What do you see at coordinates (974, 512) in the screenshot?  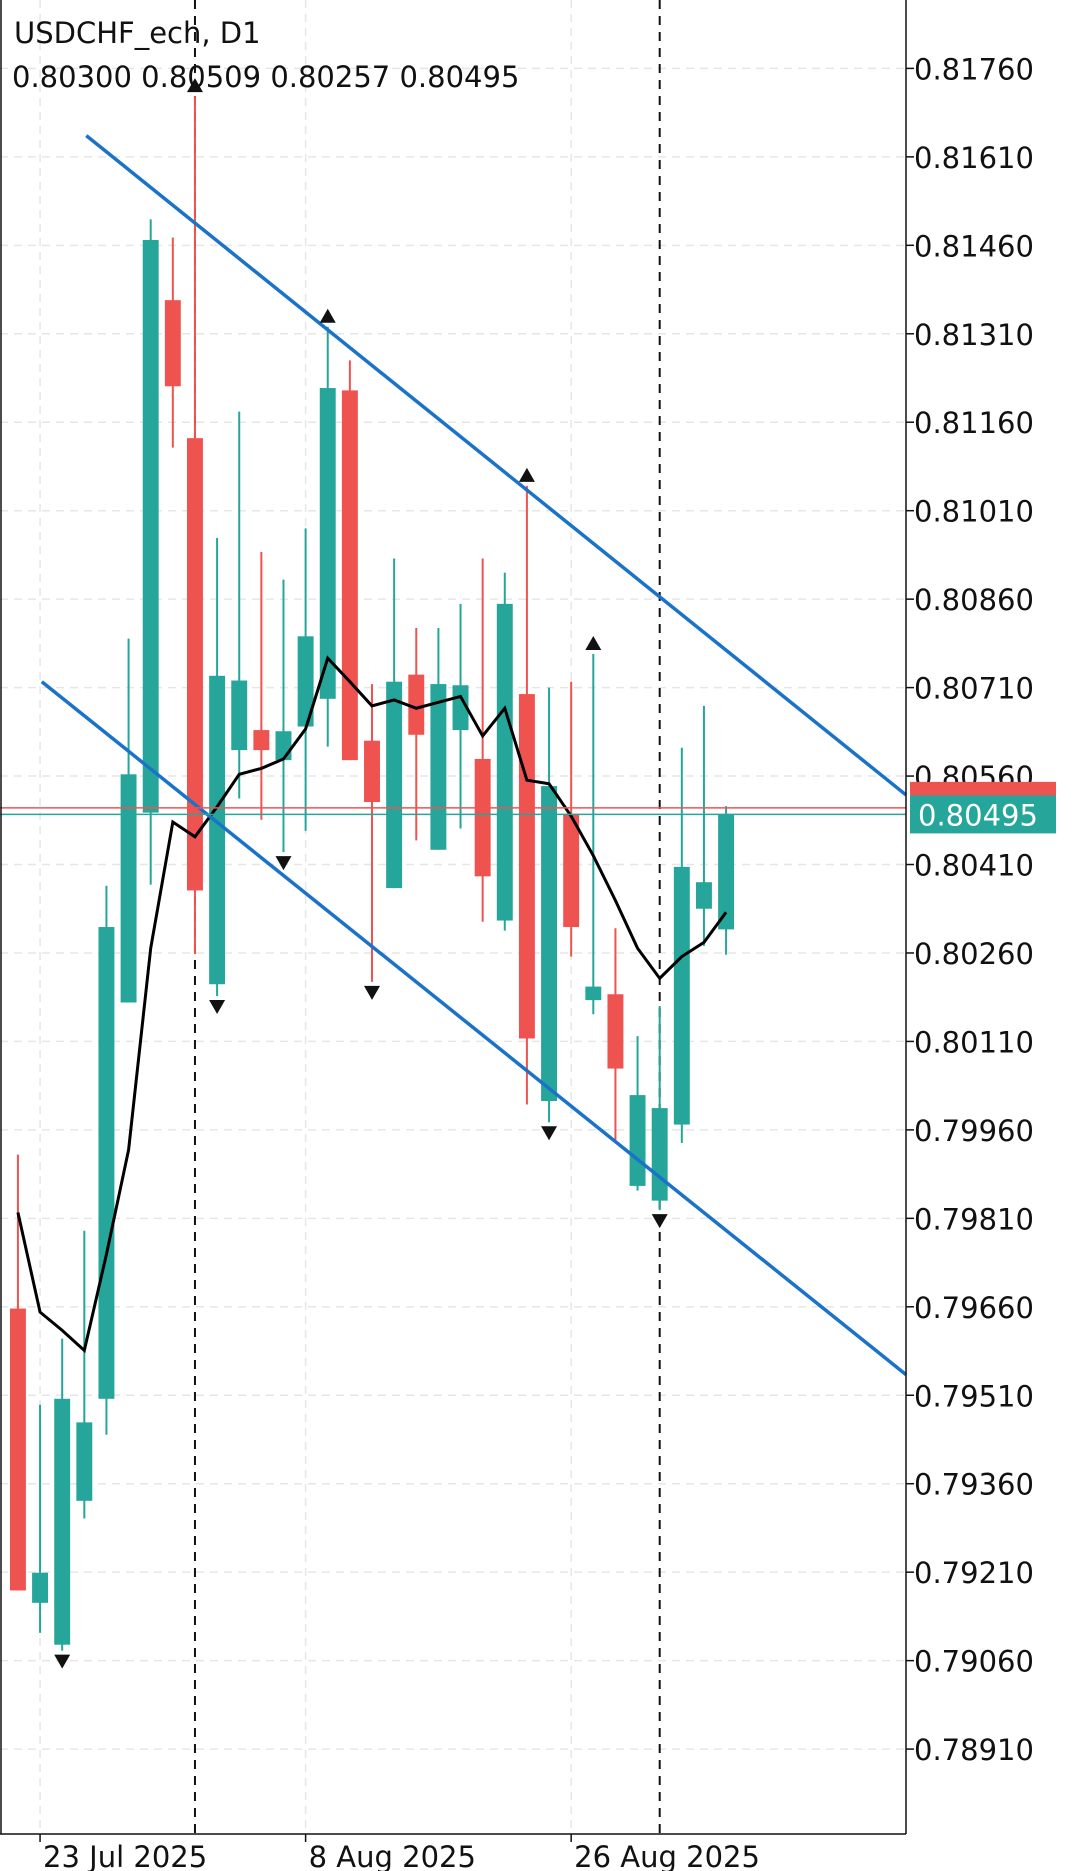 I see `y-tick-label: 0.81010` at bounding box center [974, 512].